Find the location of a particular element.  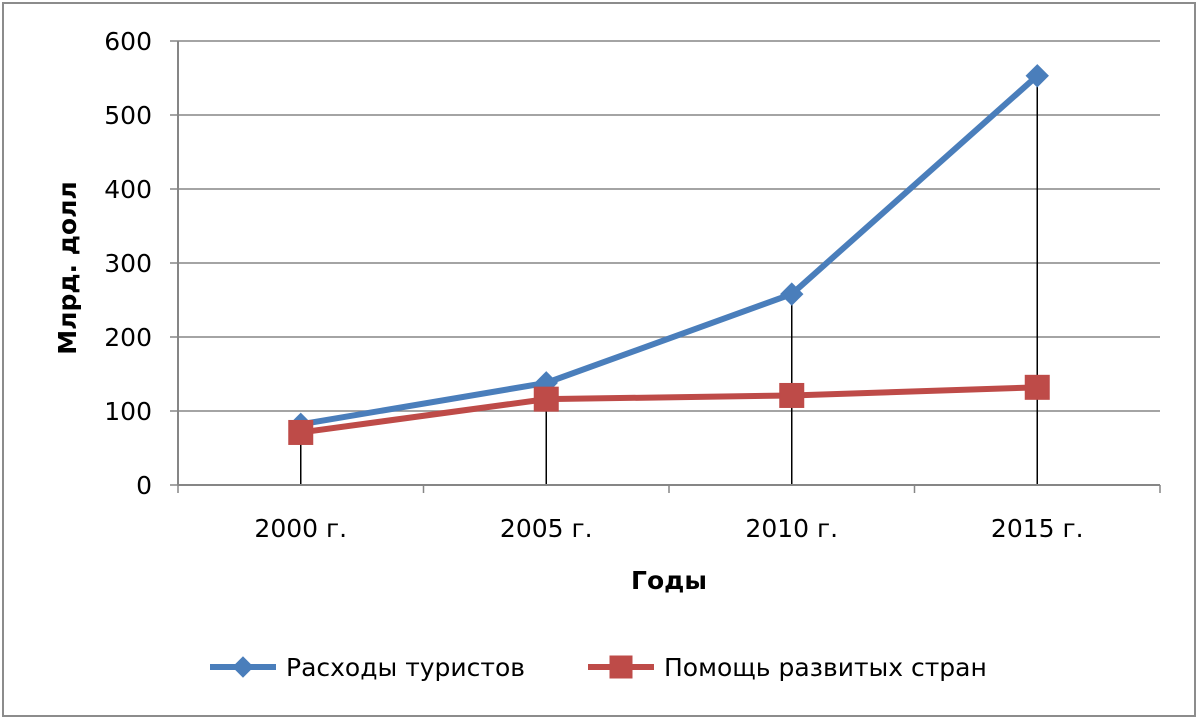

legend-item-2: Помощь развитых стран is located at coordinates (787, 667).